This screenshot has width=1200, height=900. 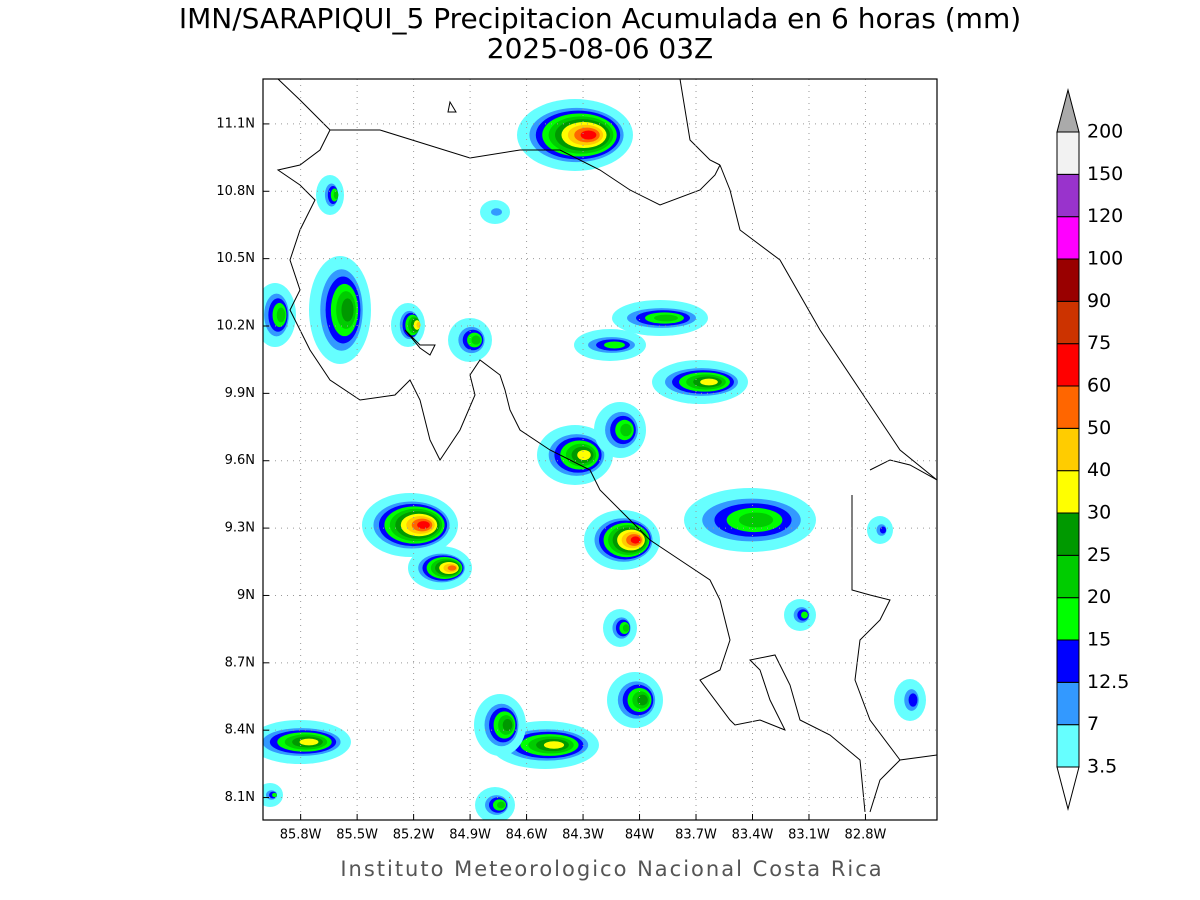 What do you see at coordinates (240, 730) in the screenshot?
I see `y-tick-label: 8.4N` at bounding box center [240, 730].